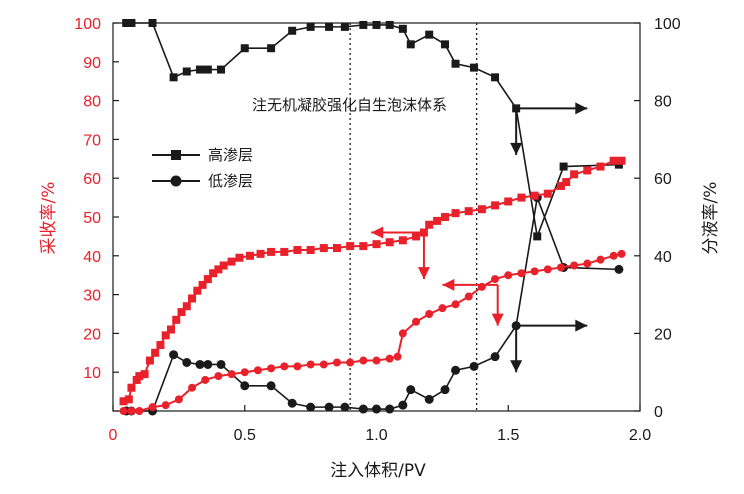 This screenshot has height=494, width=744. I want to click on arrow-red-upper-left-head, so click(377, 232).